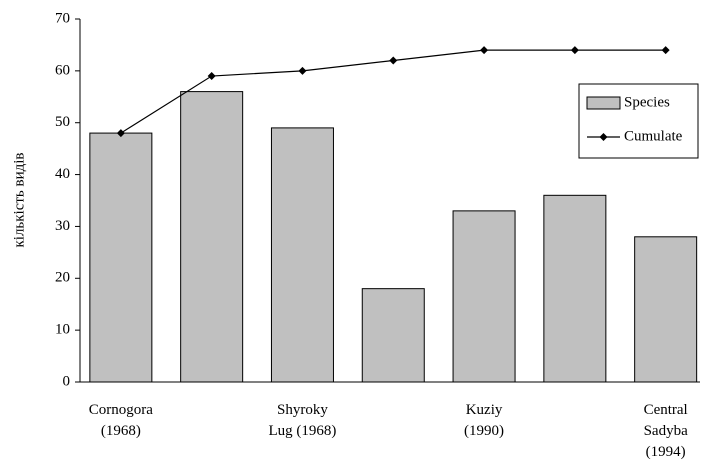 The width and height of the screenshot is (702, 463). Describe the element at coordinates (62, 18) in the screenshot. I see `y-tick-label: 70` at that location.